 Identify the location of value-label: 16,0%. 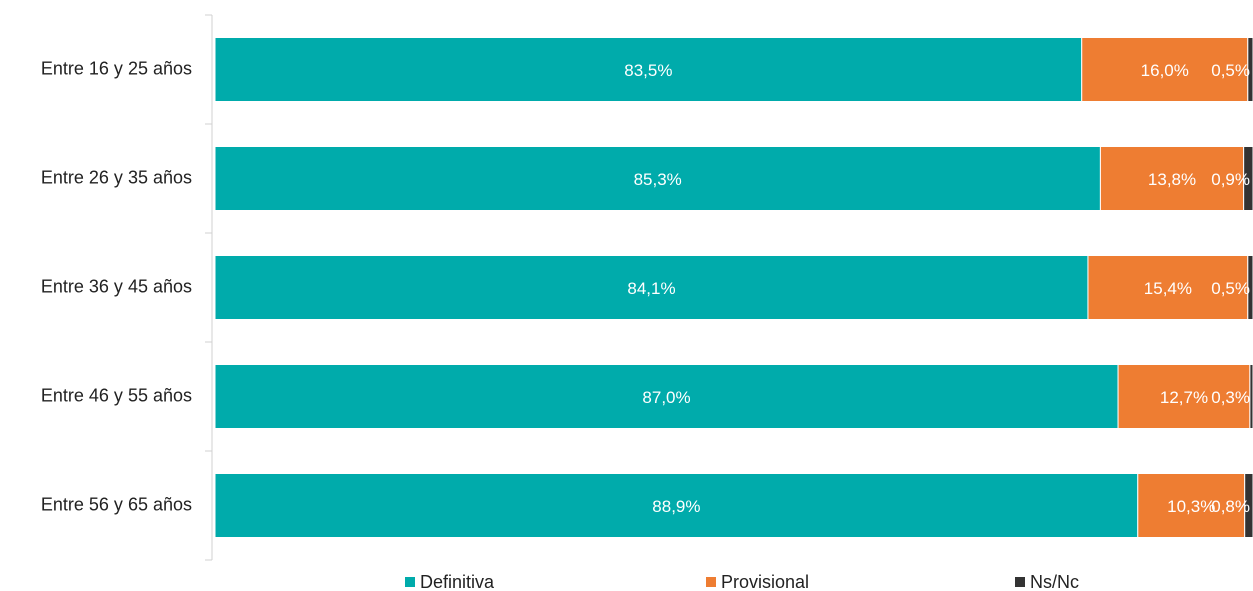
(1165, 70).